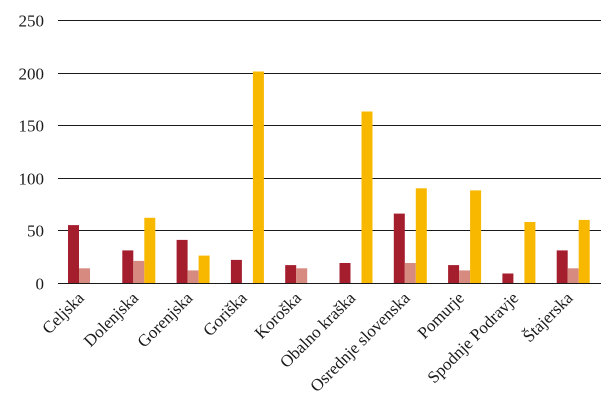 The image size is (601, 408). What do you see at coordinates (32, 179) in the screenshot?
I see `y-tick-label: 100` at bounding box center [32, 179].